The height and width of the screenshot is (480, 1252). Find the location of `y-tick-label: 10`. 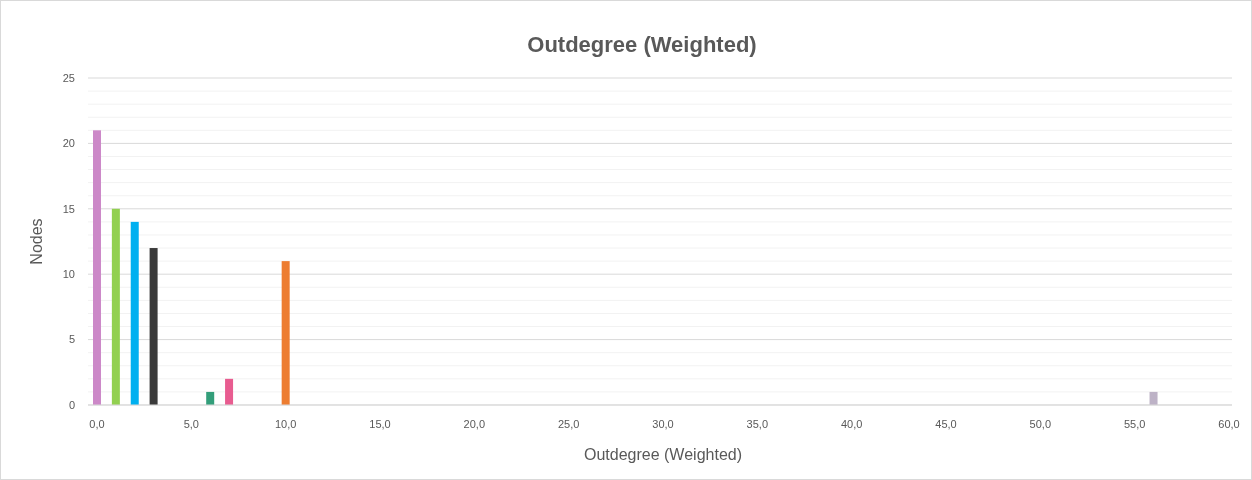

y-tick-label: 10 is located at coordinates (68, 274).